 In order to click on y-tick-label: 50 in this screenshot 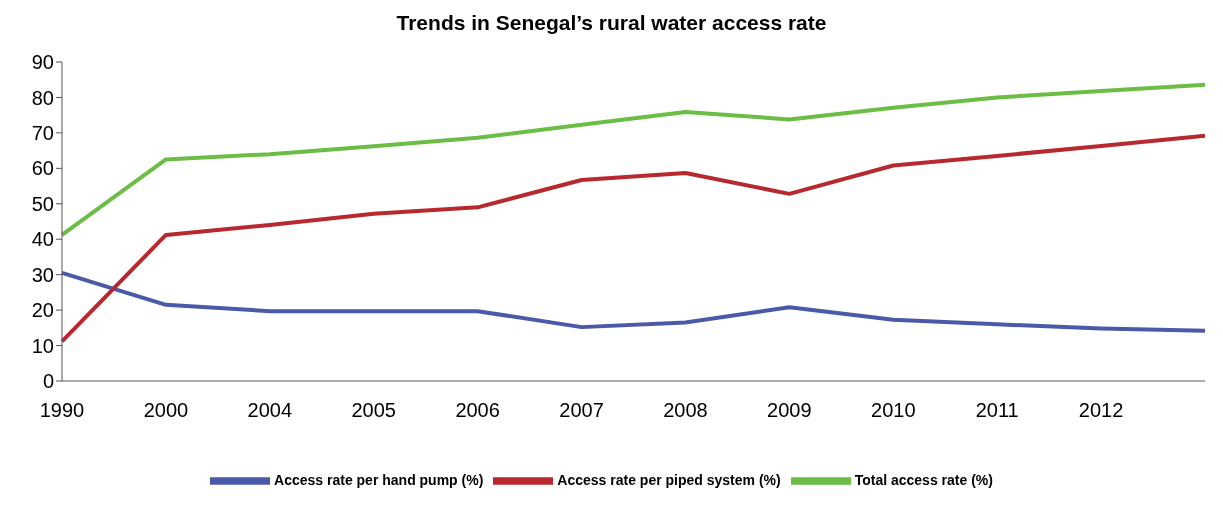, I will do `click(42, 203)`.